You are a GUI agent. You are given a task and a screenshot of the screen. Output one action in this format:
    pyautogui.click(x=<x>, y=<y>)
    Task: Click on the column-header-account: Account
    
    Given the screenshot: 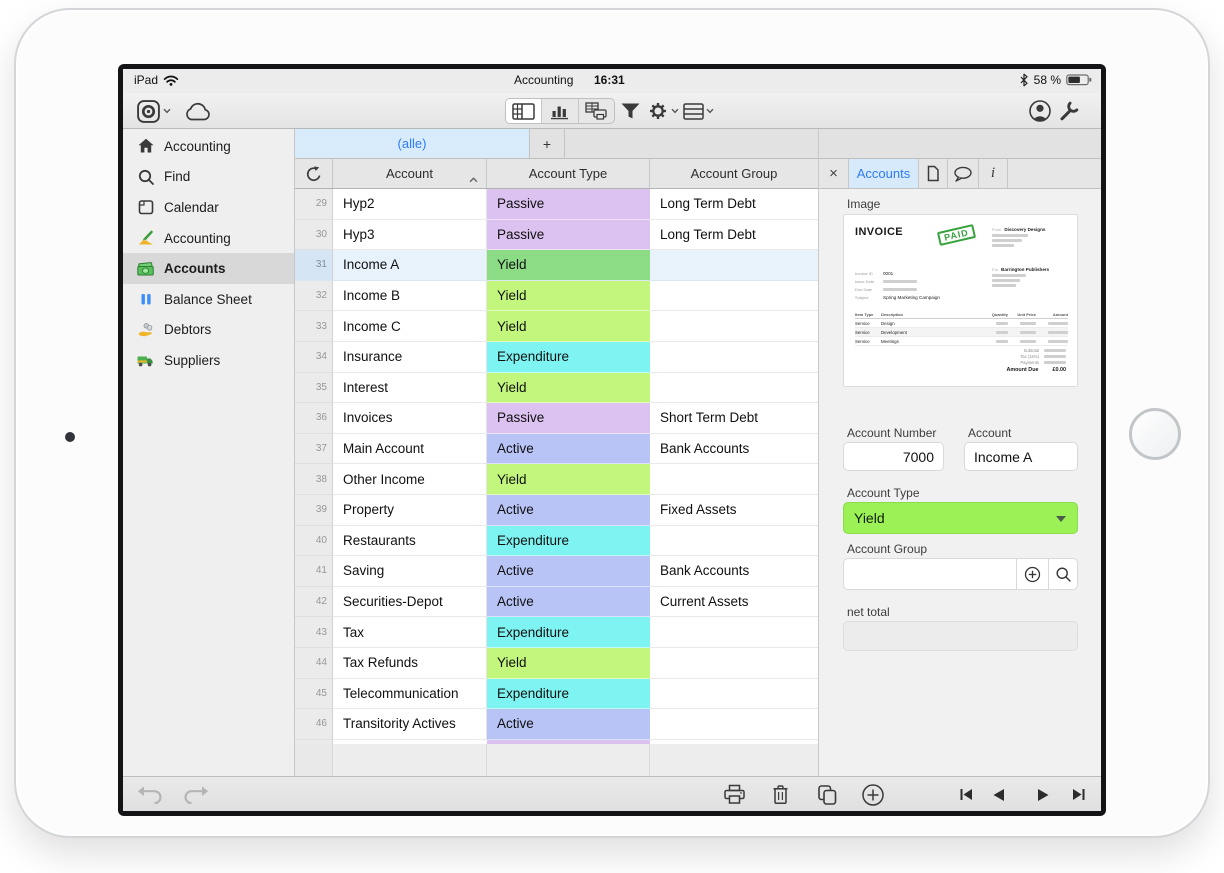 What is the action you would take?
    pyautogui.click(x=410, y=173)
    